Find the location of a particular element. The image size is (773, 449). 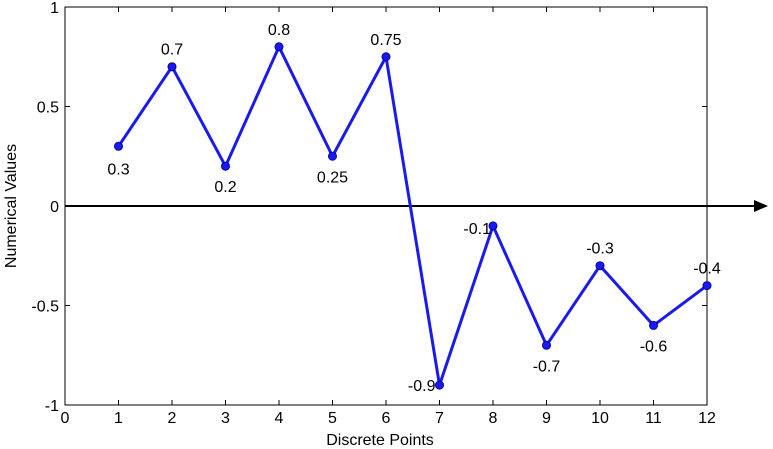

y-tick-label: 0.5 is located at coordinates (48, 108).